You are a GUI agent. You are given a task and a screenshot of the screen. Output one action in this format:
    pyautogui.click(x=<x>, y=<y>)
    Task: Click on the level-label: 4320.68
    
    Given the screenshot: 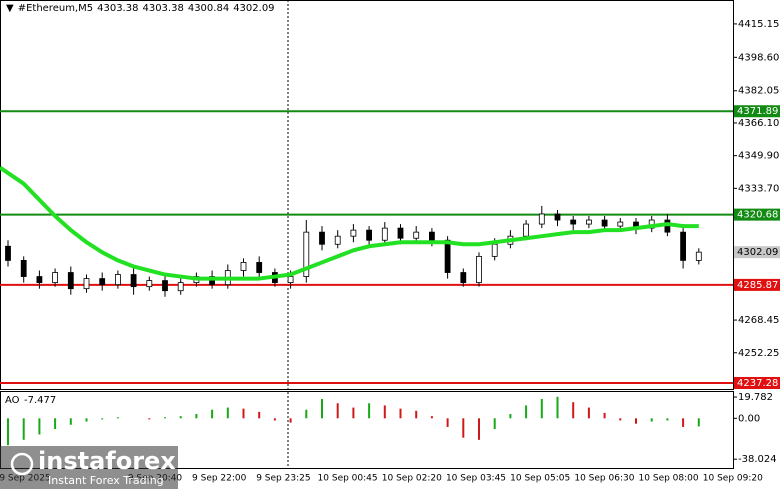 What is the action you would take?
    pyautogui.click(x=757, y=215)
    